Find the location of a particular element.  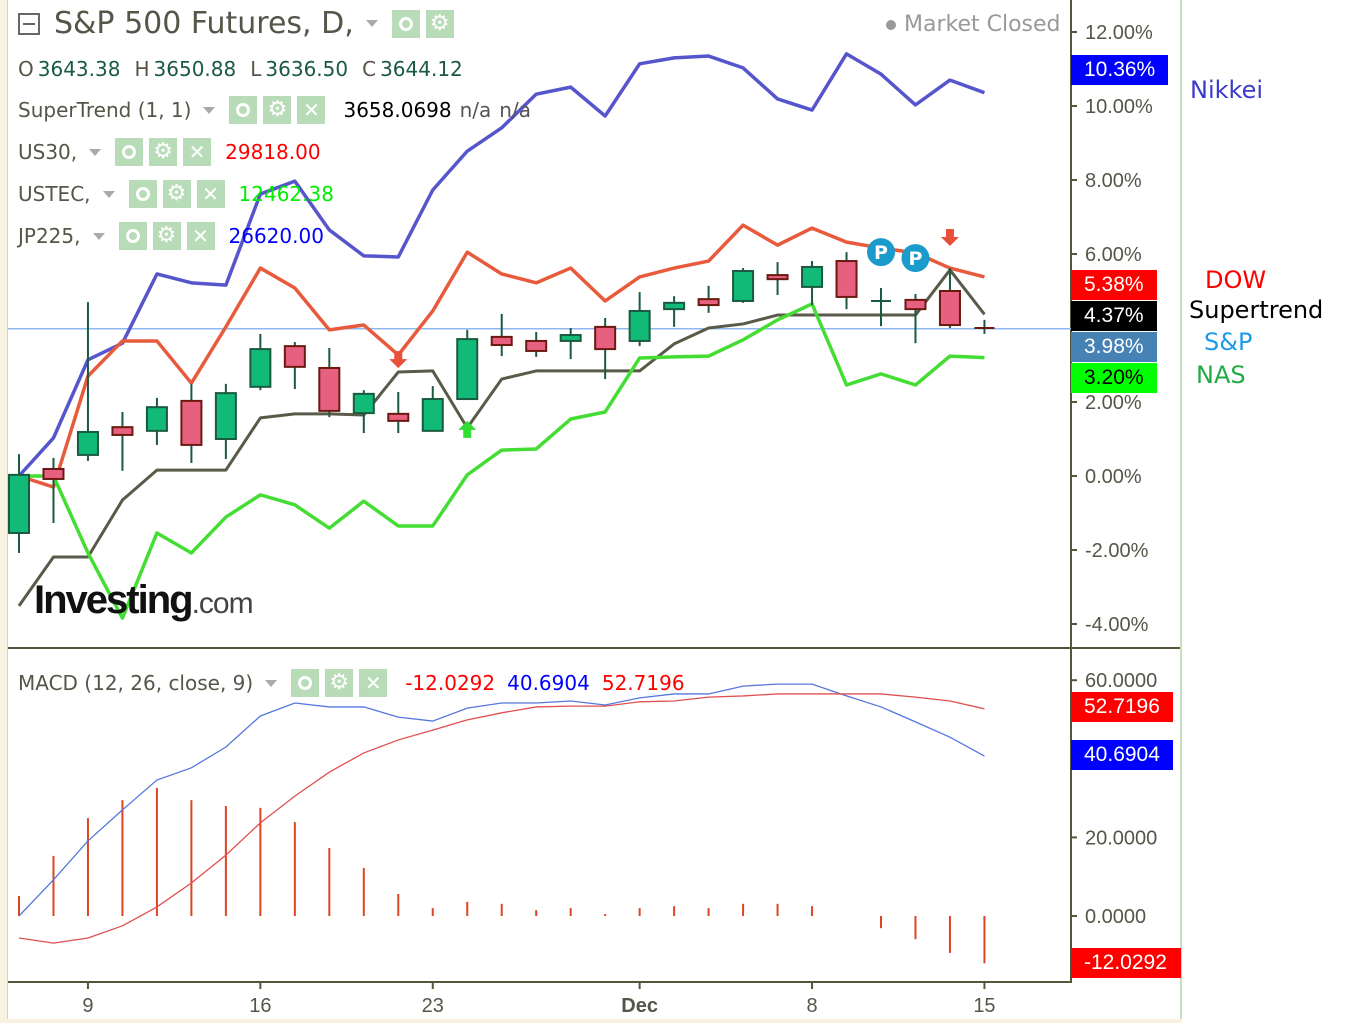

side-label-supertrend: Supertrend is located at coordinates (1256, 310).